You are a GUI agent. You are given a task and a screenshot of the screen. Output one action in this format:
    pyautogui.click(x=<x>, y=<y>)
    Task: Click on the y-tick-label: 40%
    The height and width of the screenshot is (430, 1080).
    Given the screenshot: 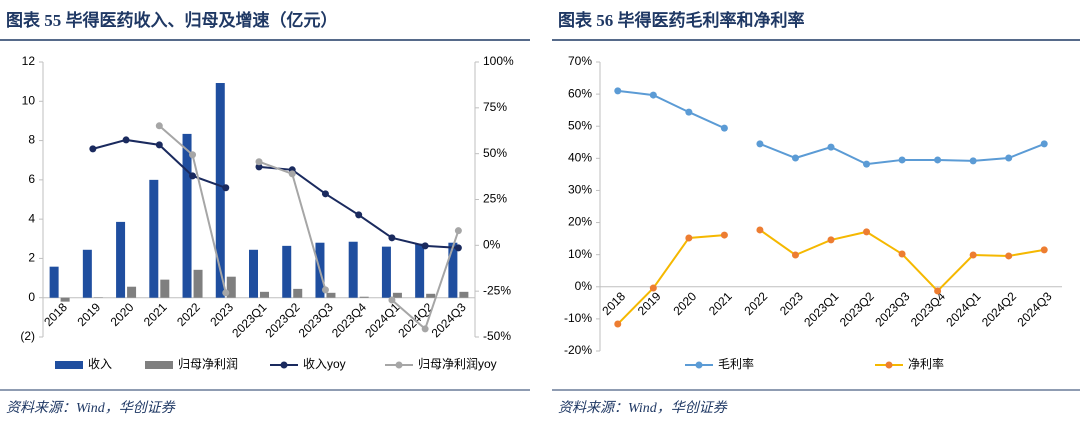 What is the action you would take?
    pyautogui.click(x=580, y=158)
    